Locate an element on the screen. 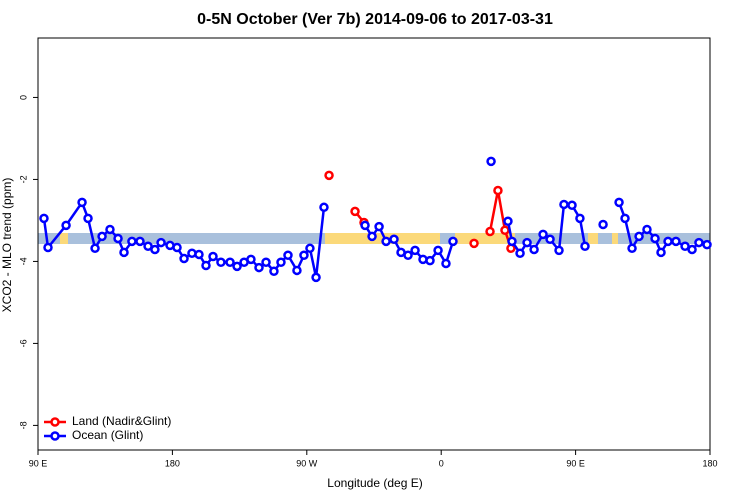  y-tick-label: 0 is located at coordinates (23, 97).